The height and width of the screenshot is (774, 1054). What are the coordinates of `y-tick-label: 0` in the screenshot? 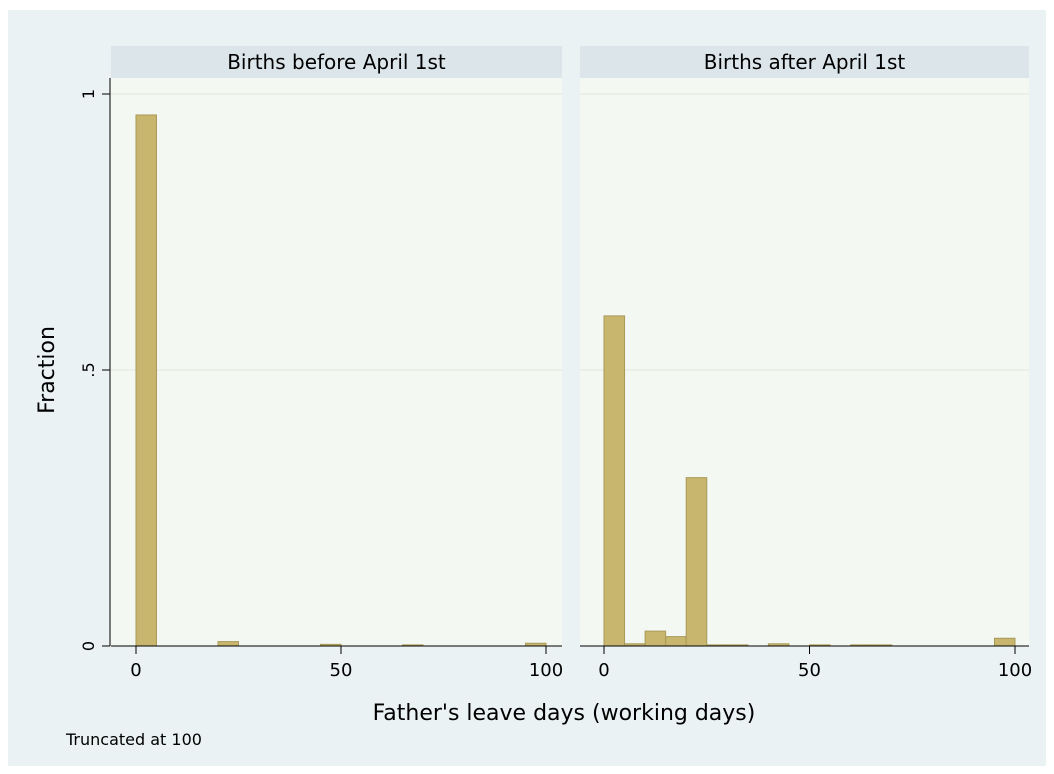 It's located at (88, 646).